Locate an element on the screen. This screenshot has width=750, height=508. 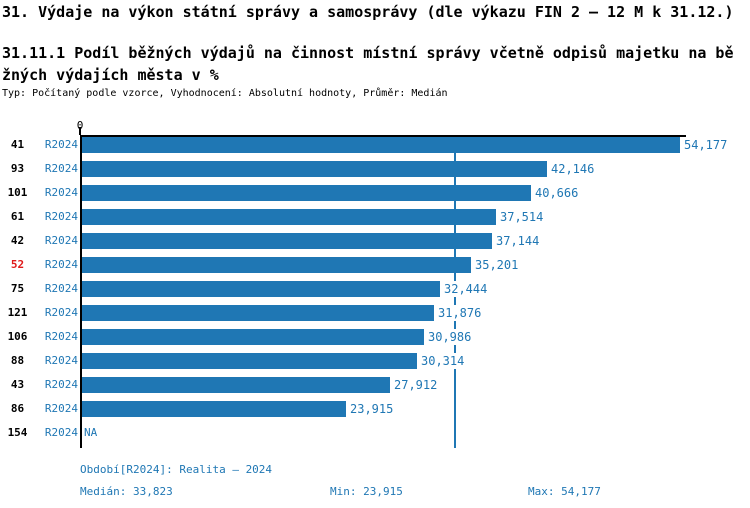
y-axis-line is located at coordinates (81, 291).